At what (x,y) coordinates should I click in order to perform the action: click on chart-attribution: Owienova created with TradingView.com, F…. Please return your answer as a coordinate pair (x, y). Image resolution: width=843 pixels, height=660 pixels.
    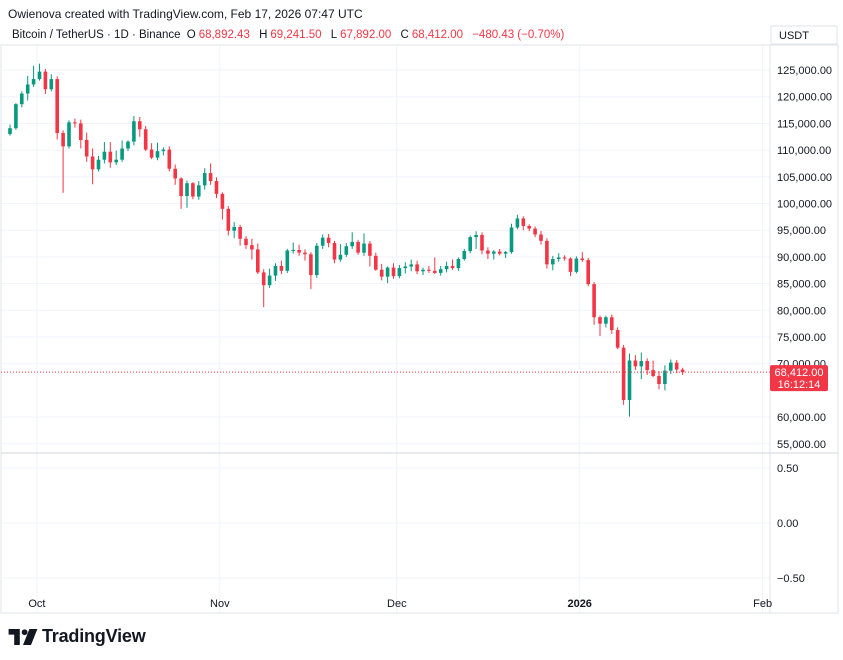
    Looking at the image, I should click on (185, 14).